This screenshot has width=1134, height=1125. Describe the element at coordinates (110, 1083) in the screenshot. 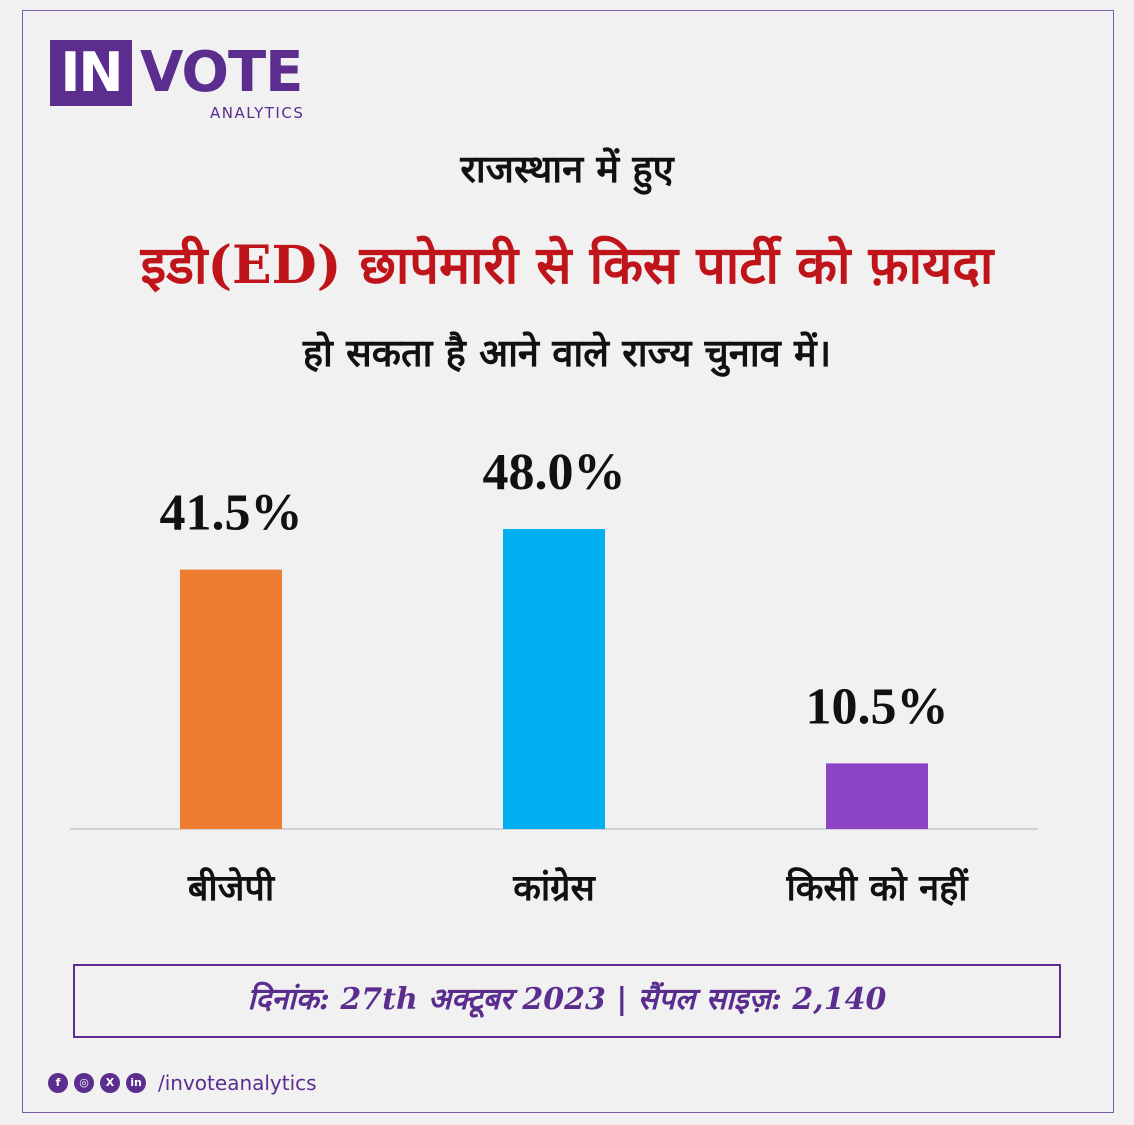

I see `x-icon: X` at that location.